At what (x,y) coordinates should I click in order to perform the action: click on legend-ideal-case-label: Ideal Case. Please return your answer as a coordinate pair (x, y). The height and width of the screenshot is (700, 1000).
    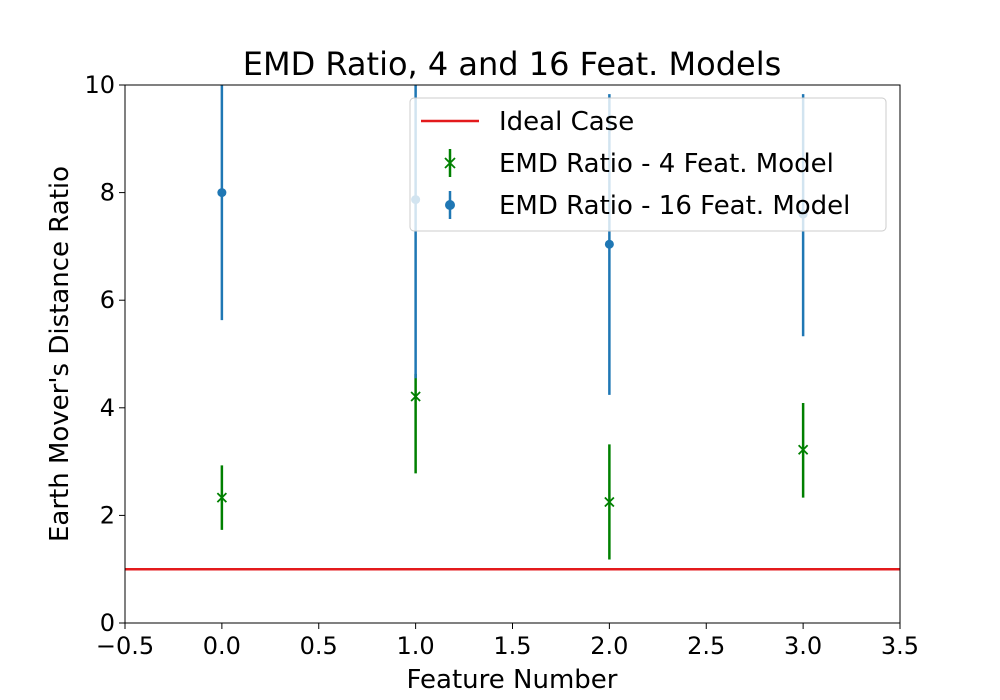
    Looking at the image, I should click on (566, 122).